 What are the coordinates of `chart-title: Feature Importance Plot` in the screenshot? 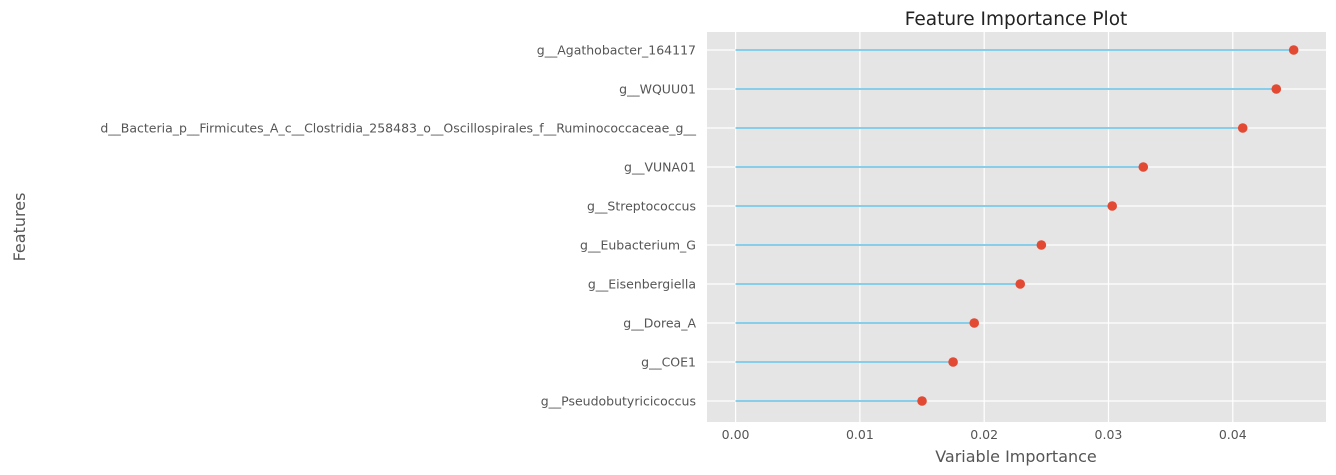 It's located at (1016, 19).